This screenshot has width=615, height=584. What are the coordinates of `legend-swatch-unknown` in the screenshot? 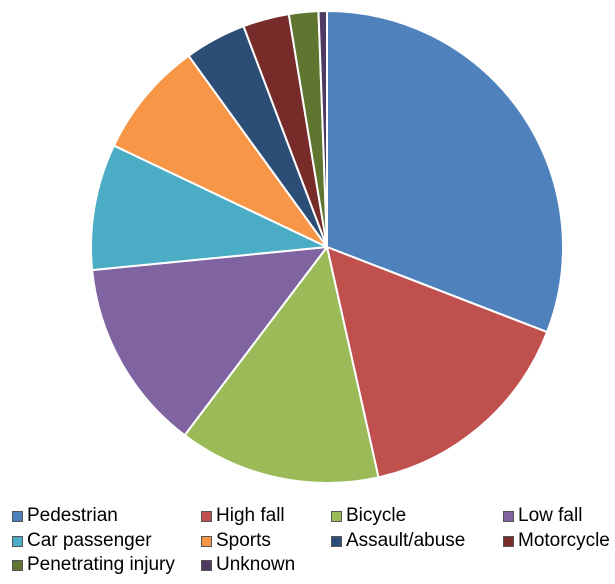 It's located at (206, 565).